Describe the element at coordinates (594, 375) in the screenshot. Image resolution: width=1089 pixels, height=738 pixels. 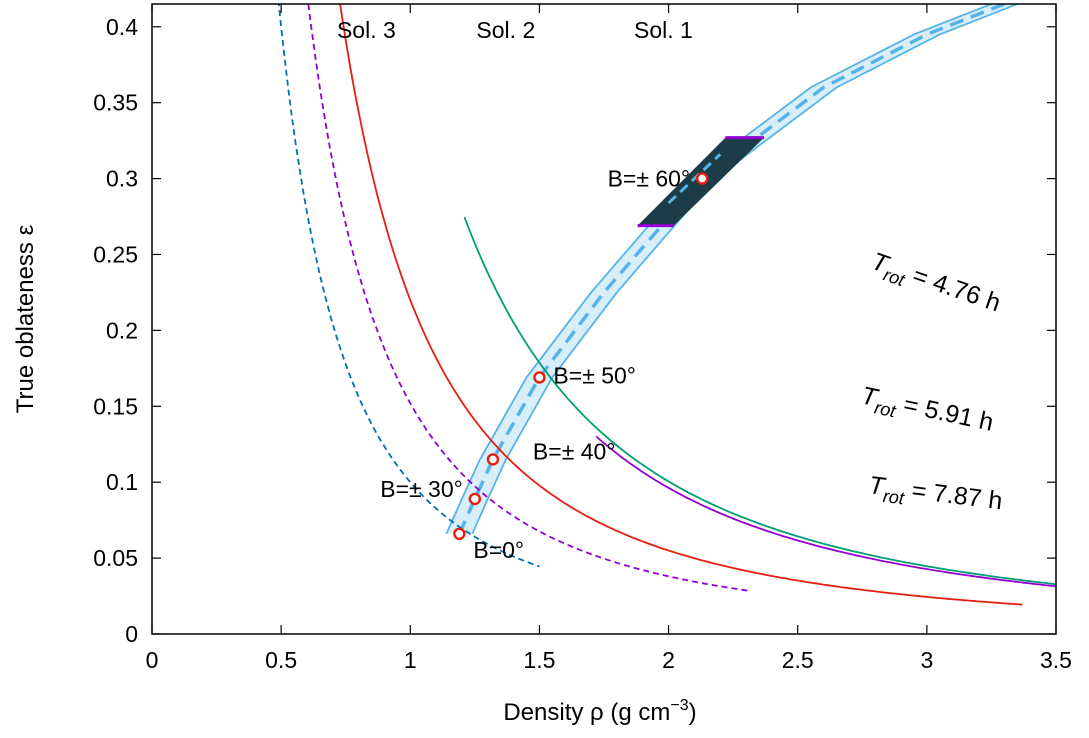
I see `point-label: B=± 50°` at that location.